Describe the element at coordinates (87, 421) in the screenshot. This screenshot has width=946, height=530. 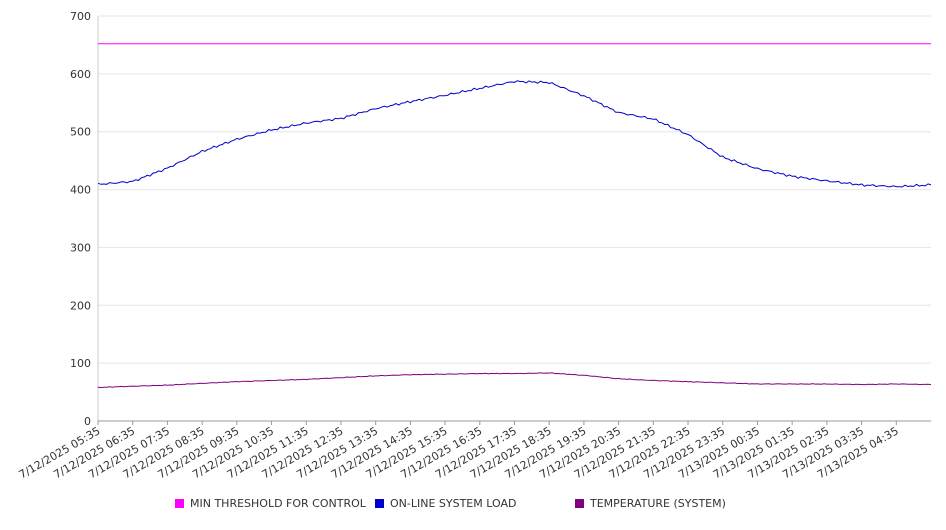
I see `y-tick-label: 0` at that location.